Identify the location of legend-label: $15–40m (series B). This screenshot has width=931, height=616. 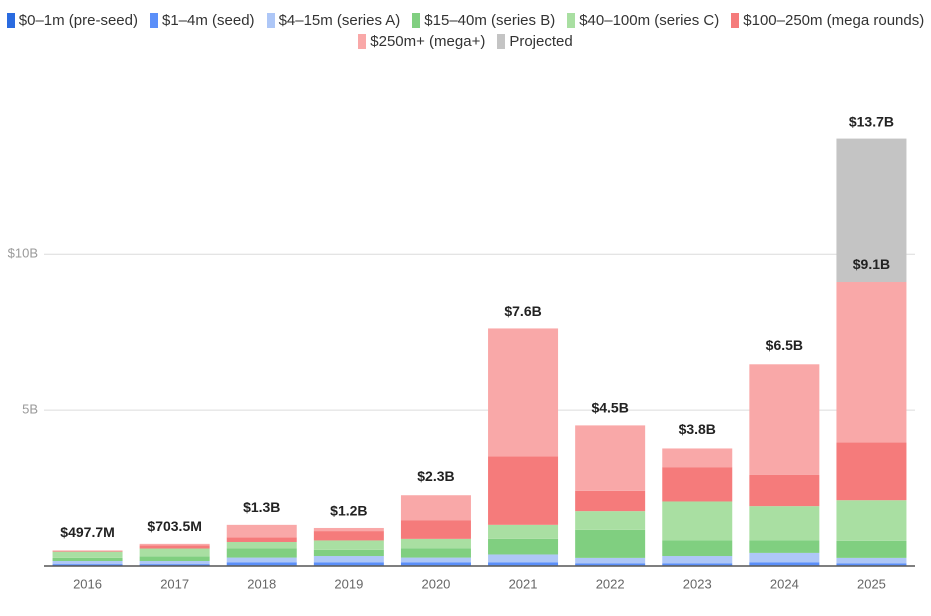
(490, 20).